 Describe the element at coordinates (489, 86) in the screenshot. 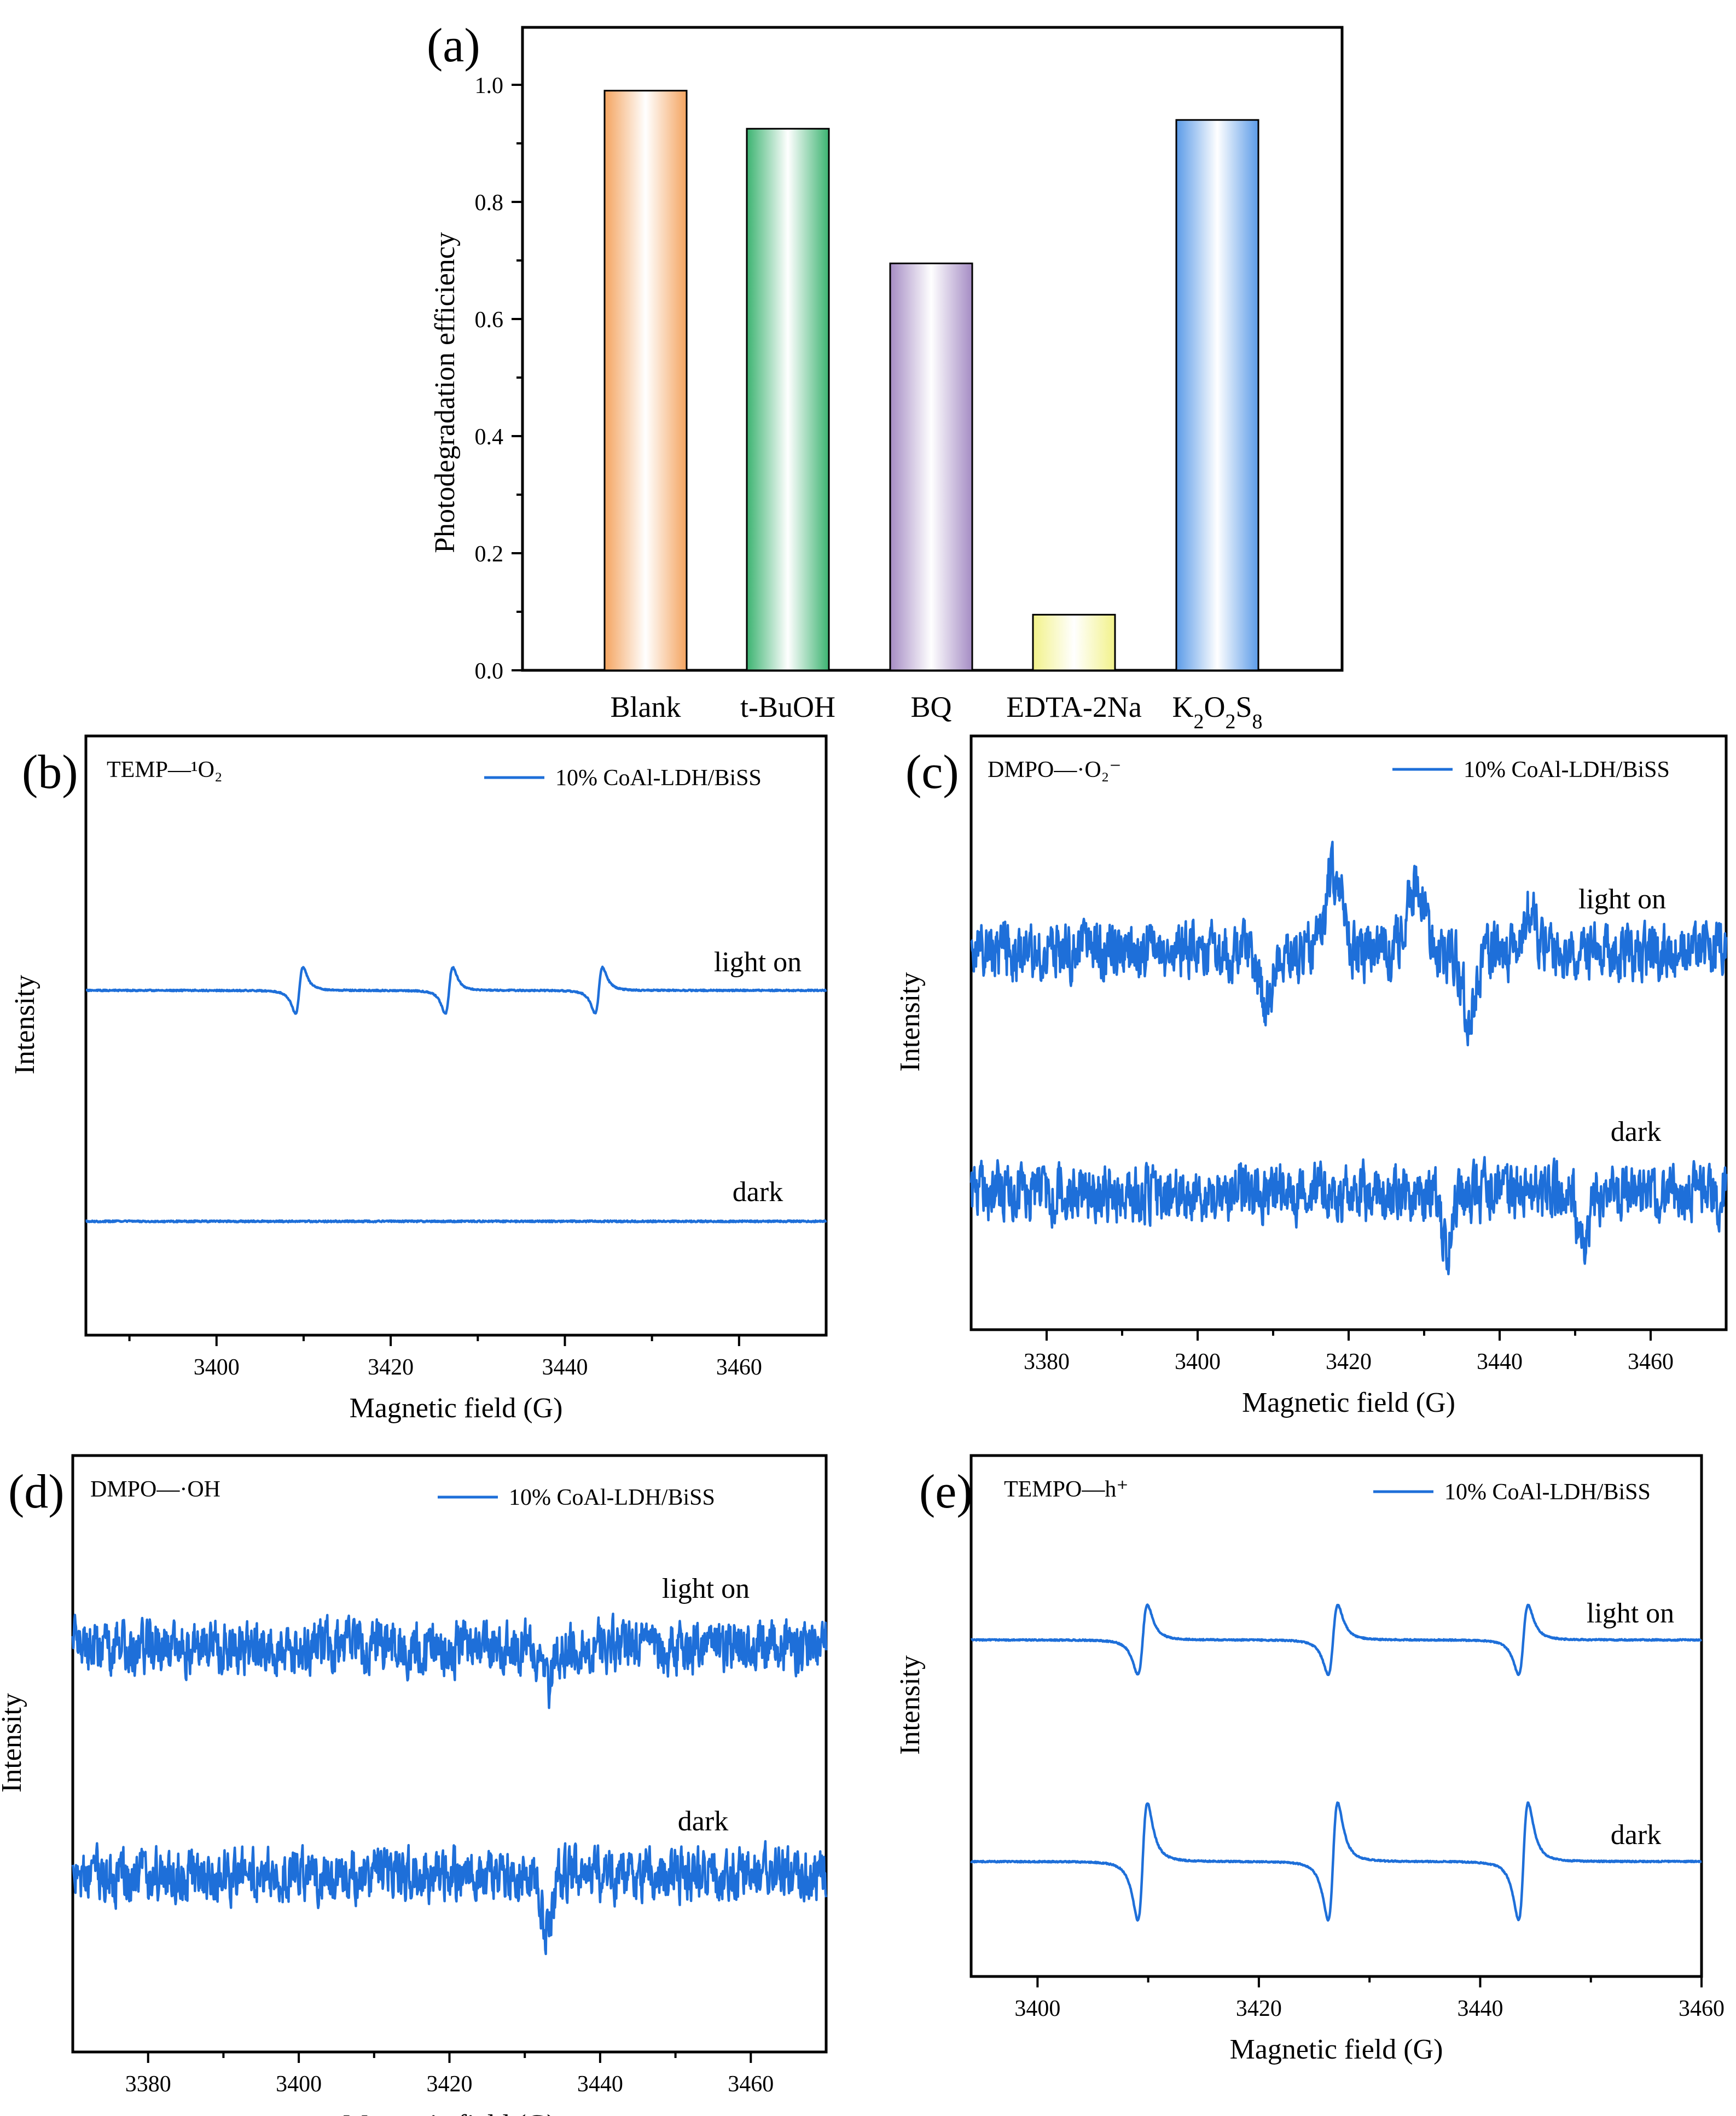

I see `y-tick-label: 1.0` at that location.